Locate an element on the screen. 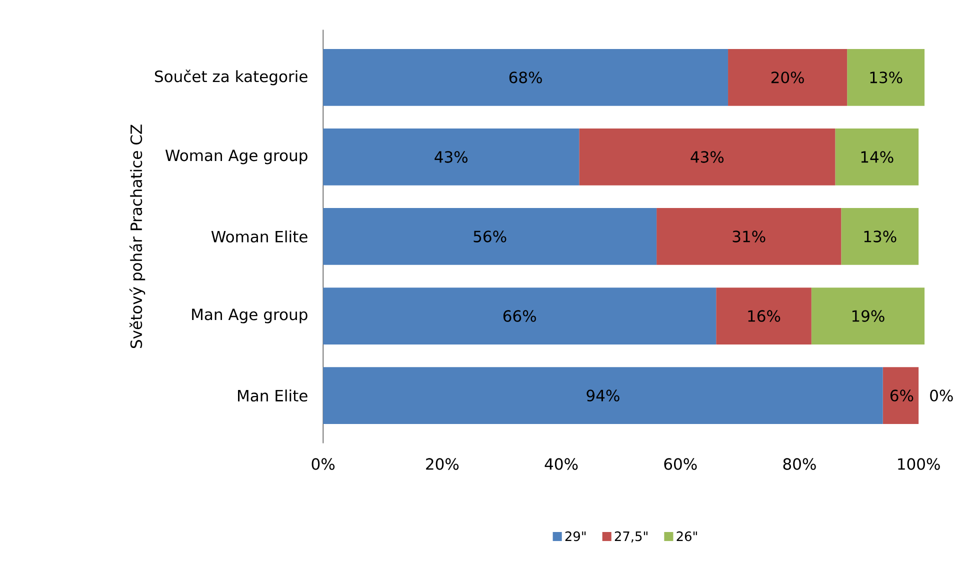  data-label: 68% is located at coordinates (525, 78).